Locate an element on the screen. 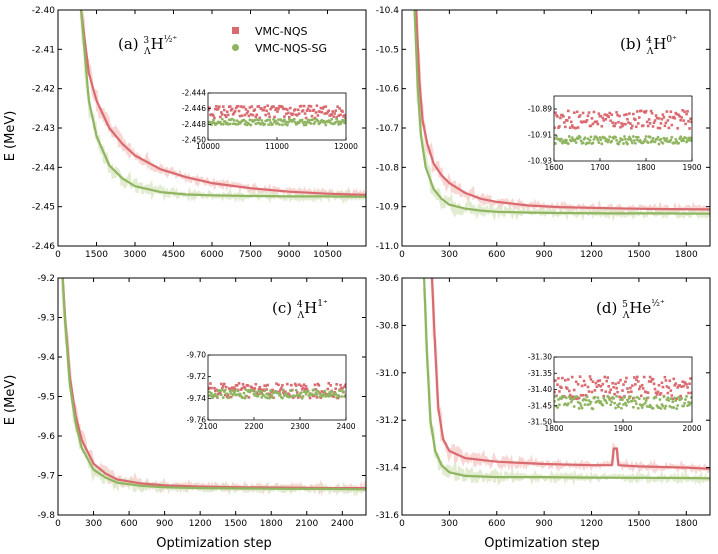  panel-title: (b) 4 ΛH0⁺ is located at coordinates (648, 46).